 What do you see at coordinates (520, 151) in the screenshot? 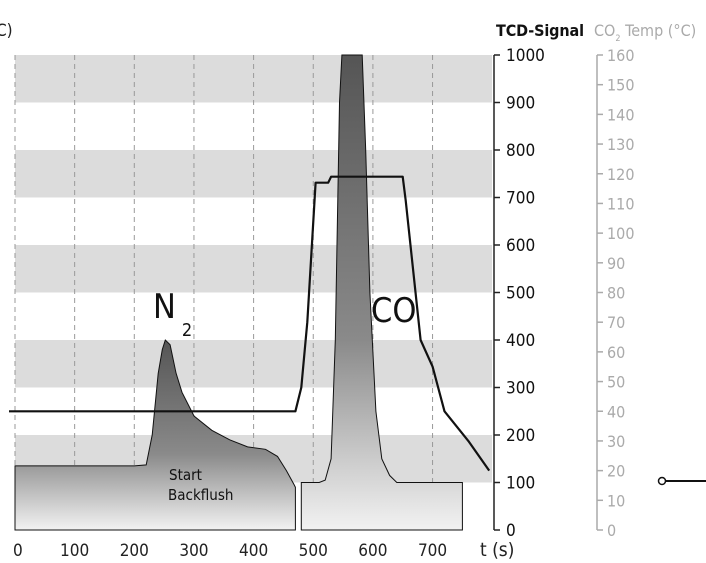
I see `tcd-tick-label-8: 800` at bounding box center [520, 151].